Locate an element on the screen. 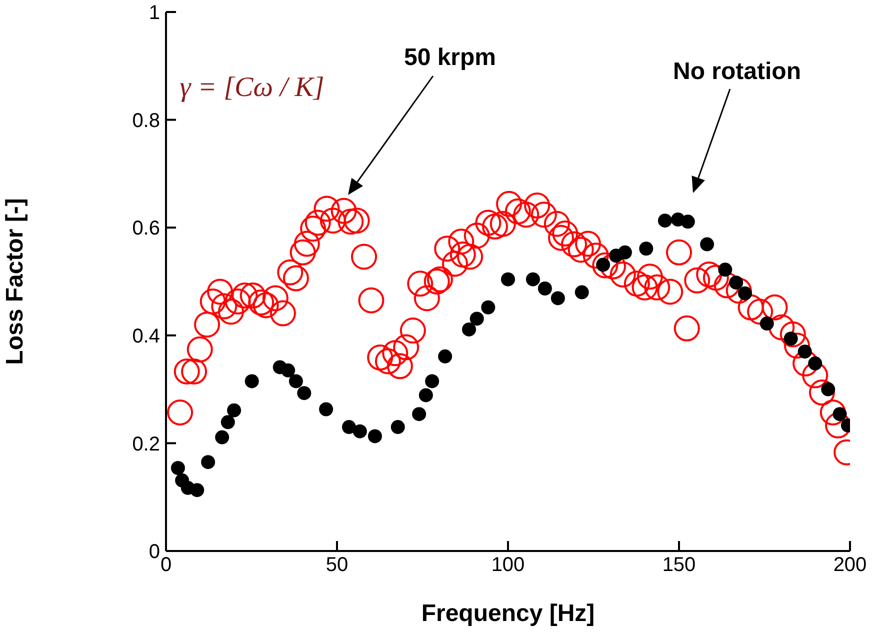 The height and width of the screenshot is (635, 879). x-tick-label: 150 is located at coordinates (679, 565).